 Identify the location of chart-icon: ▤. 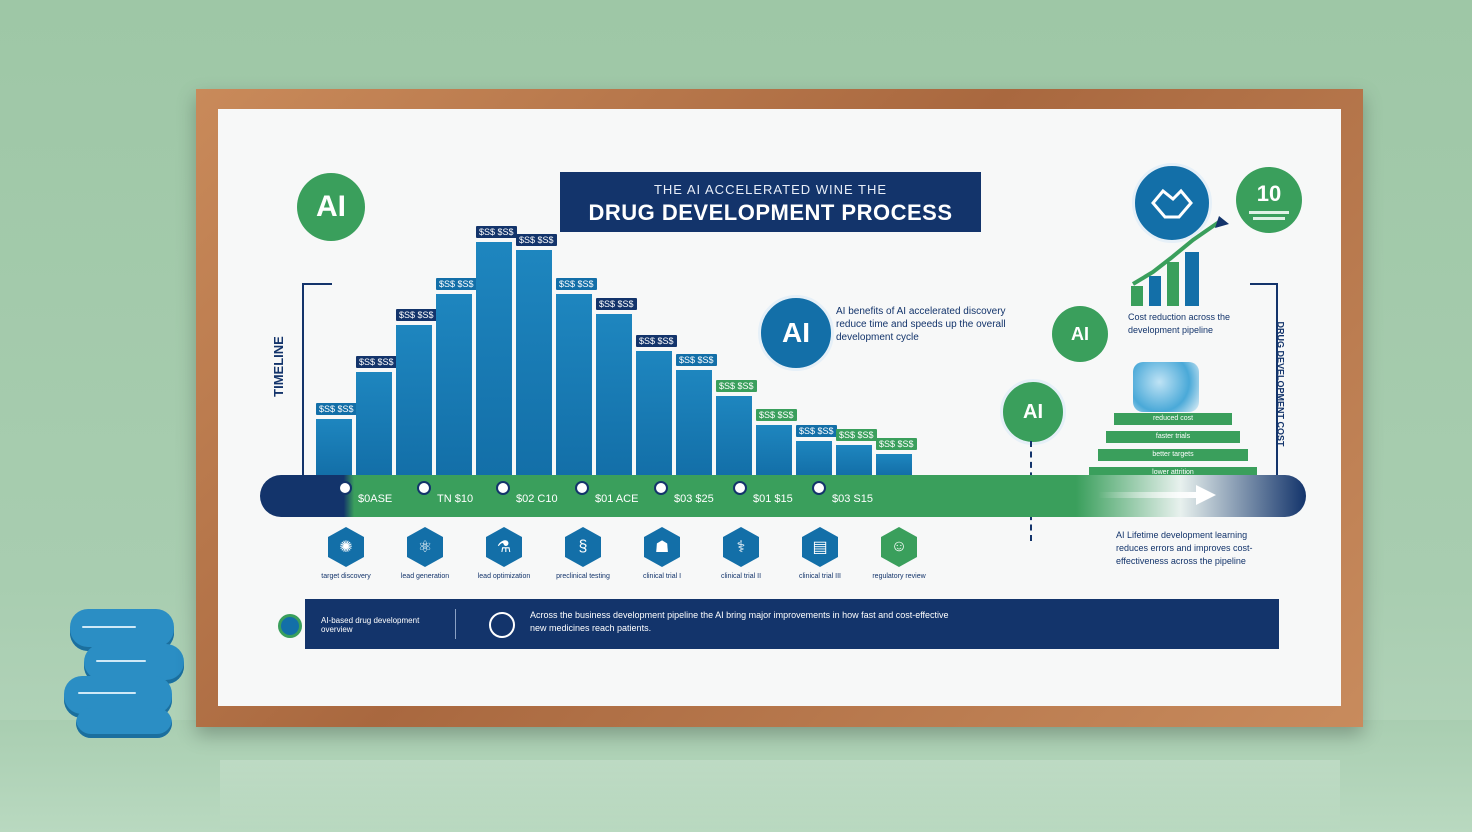
(820, 547).